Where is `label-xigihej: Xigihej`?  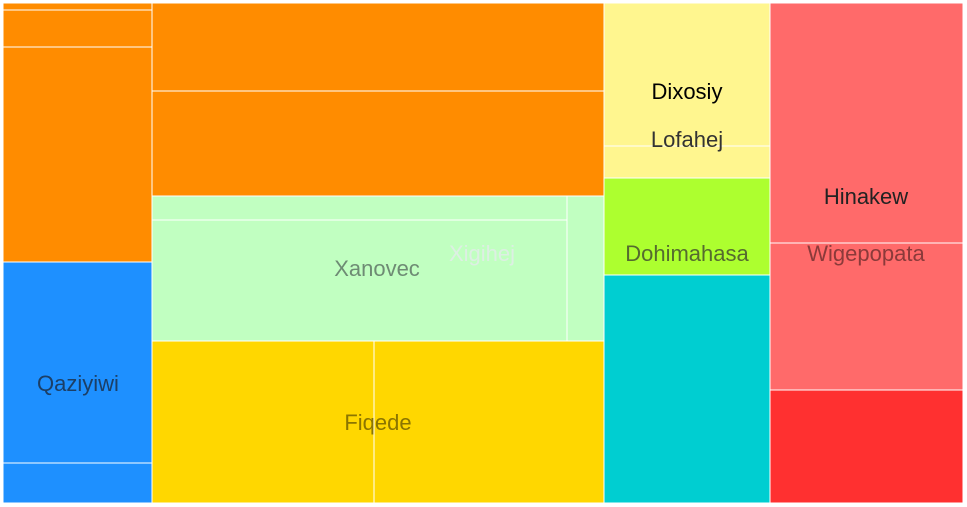 label-xigihej: Xigihej is located at coordinates (482, 253).